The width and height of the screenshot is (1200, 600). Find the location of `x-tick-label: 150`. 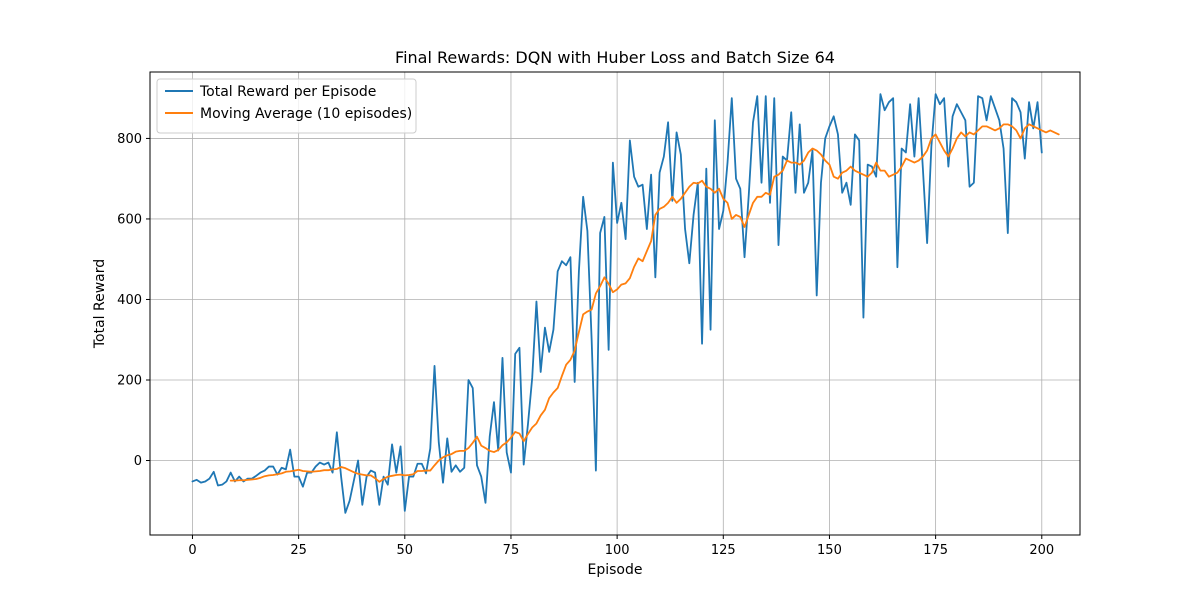

x-tick-label: 150 is located at coordinates (829, 550).